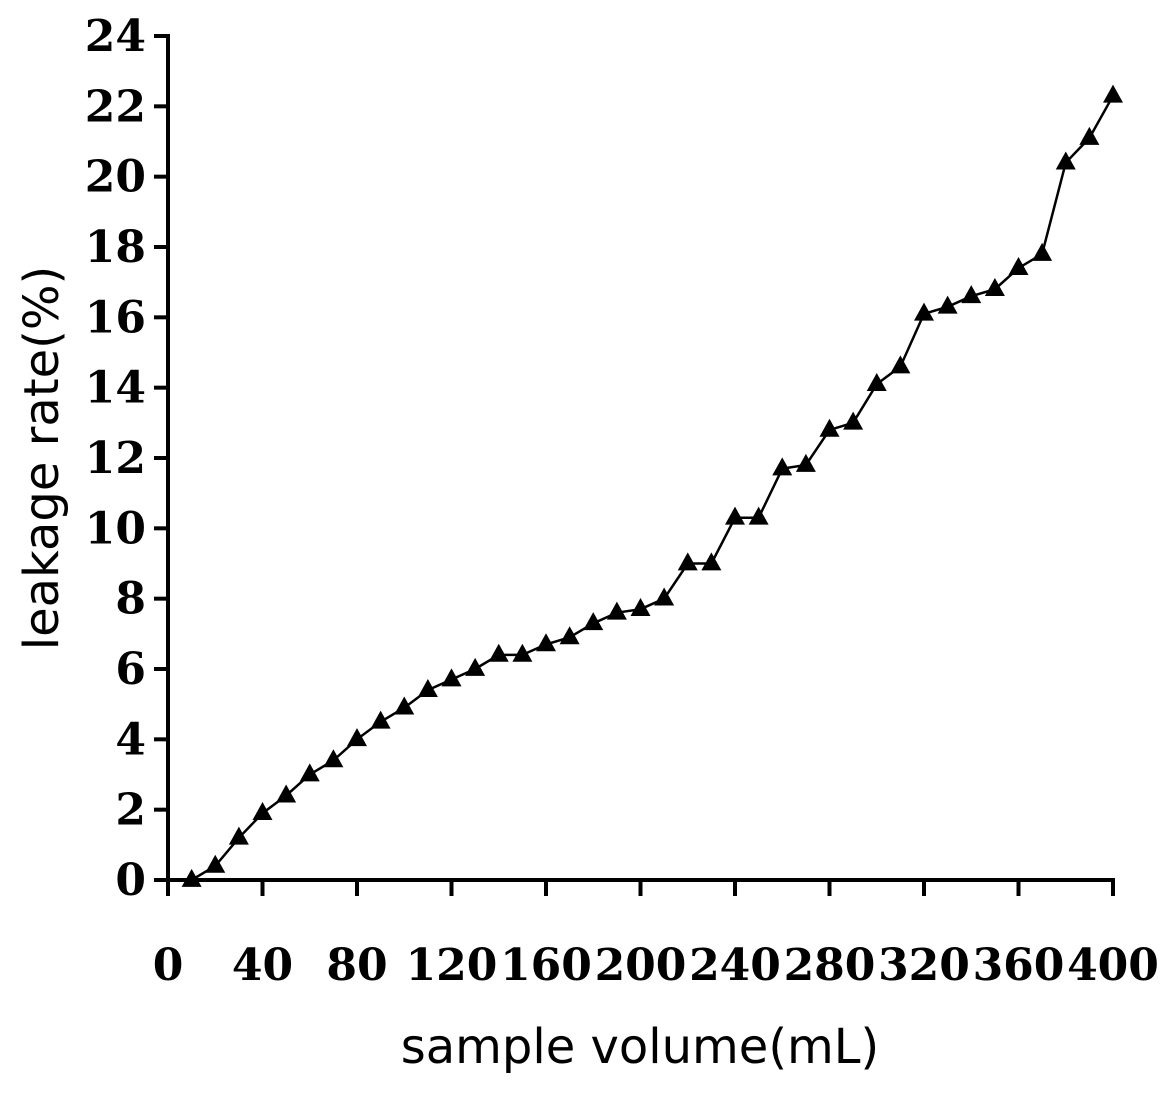 The image size is (1160, 1100). What do you see at coordinates (115, 36) in the screenshot?
I see `y-tick-label: 24` at bounding box center [115, 36].